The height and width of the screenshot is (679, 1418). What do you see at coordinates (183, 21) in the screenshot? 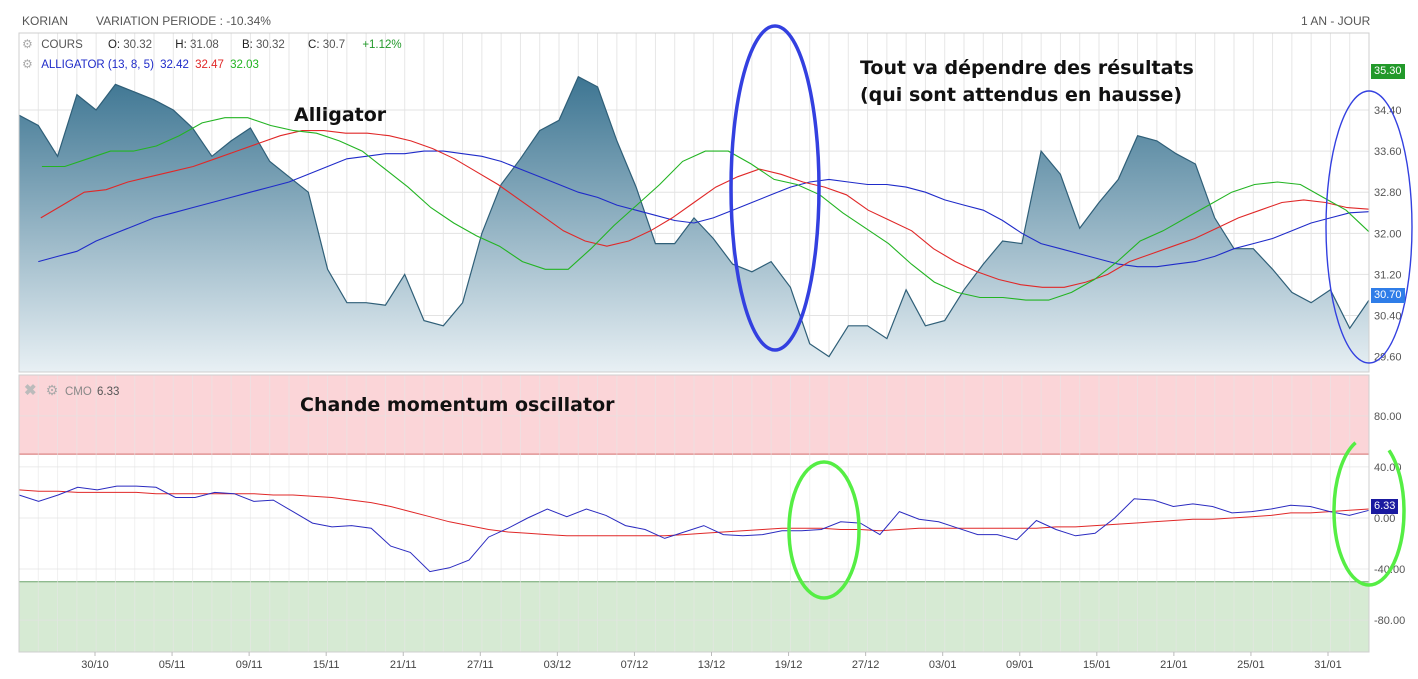
I see `period-variation: VARIATION PERIODE : -10.34%` at bounding box center [183, 21].